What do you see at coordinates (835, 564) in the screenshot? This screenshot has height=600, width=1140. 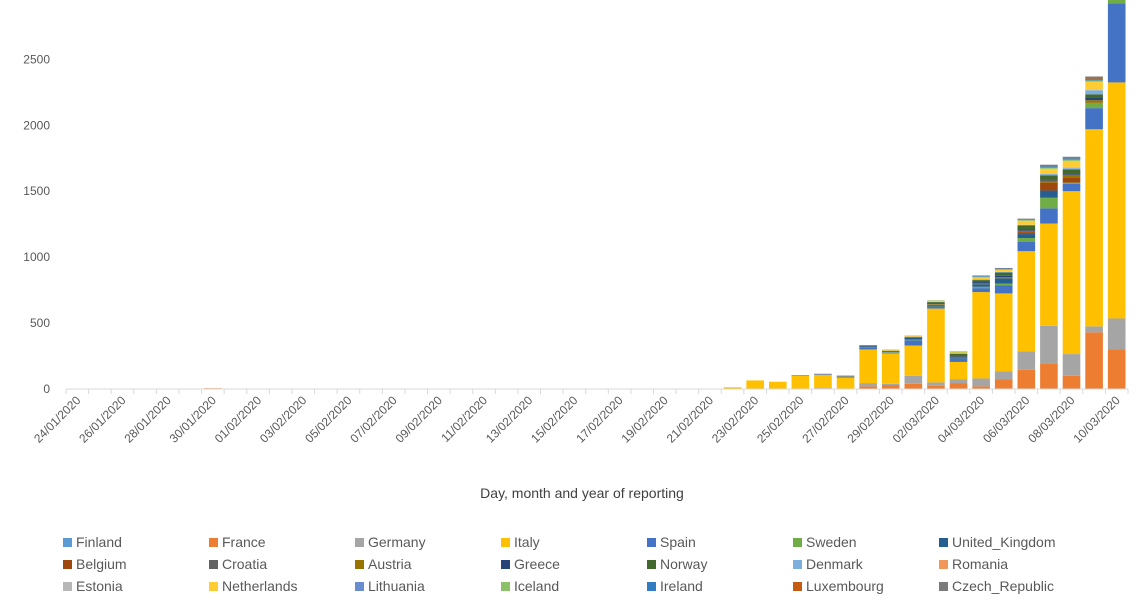 I see `legend-label-denmark: Denmark` at bounding box center [835, 564].